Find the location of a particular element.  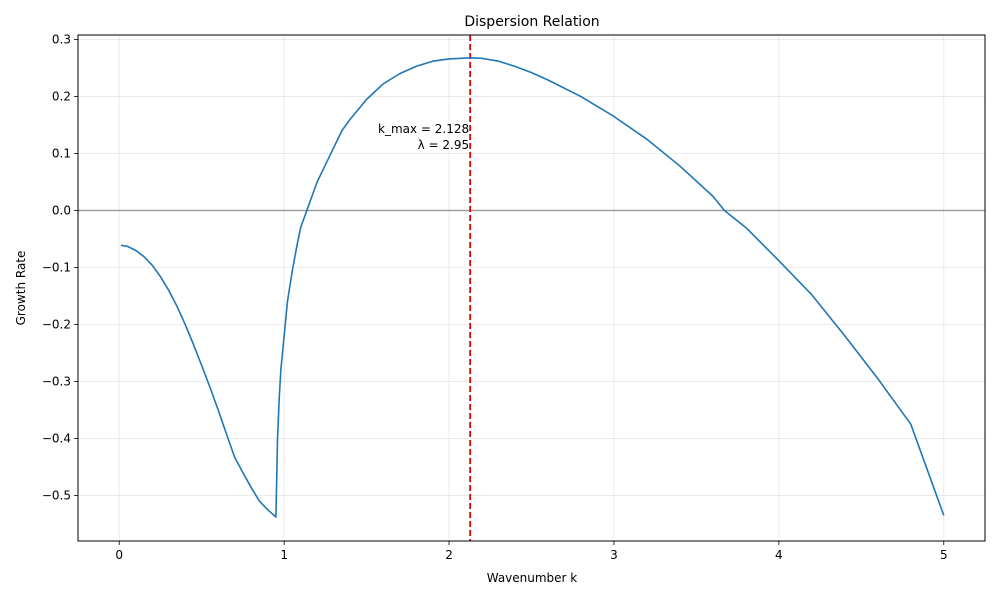

y-tick-label: −0.5 is located at coordinates (56, 495).